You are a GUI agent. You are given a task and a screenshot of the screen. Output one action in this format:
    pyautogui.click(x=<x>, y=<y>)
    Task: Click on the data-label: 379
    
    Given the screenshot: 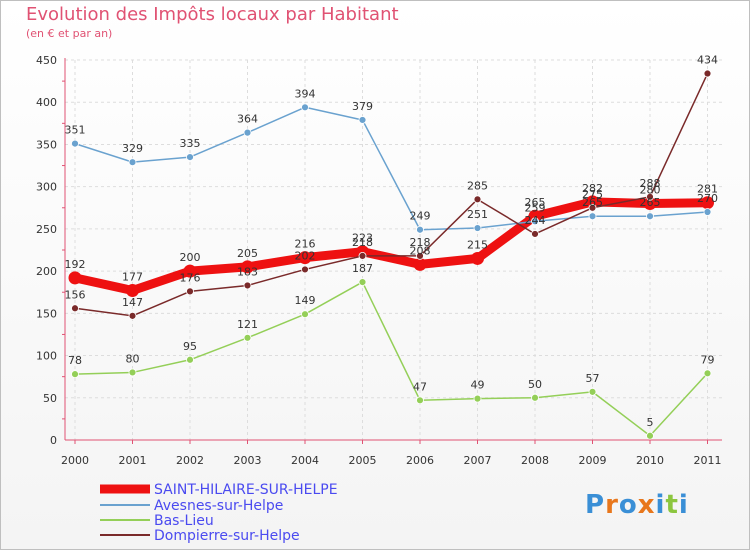 What is the action you would take?
    pyautogui.click(x=362, y=106)
    